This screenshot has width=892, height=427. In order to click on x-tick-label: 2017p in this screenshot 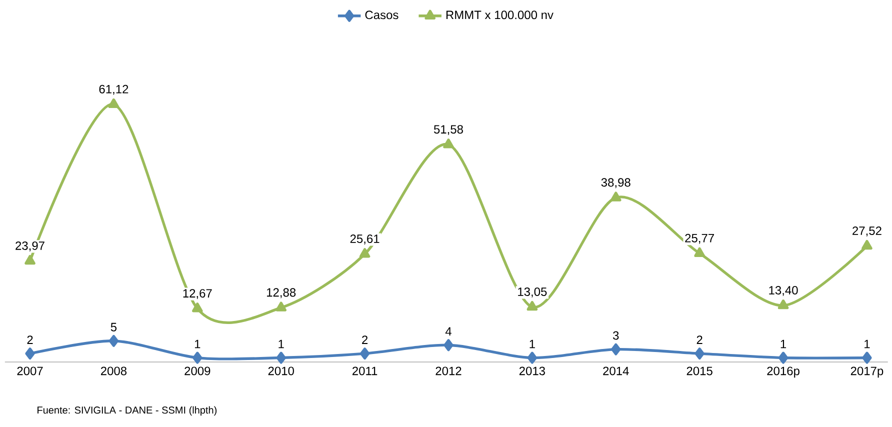, I will do `click(867, 372)`.